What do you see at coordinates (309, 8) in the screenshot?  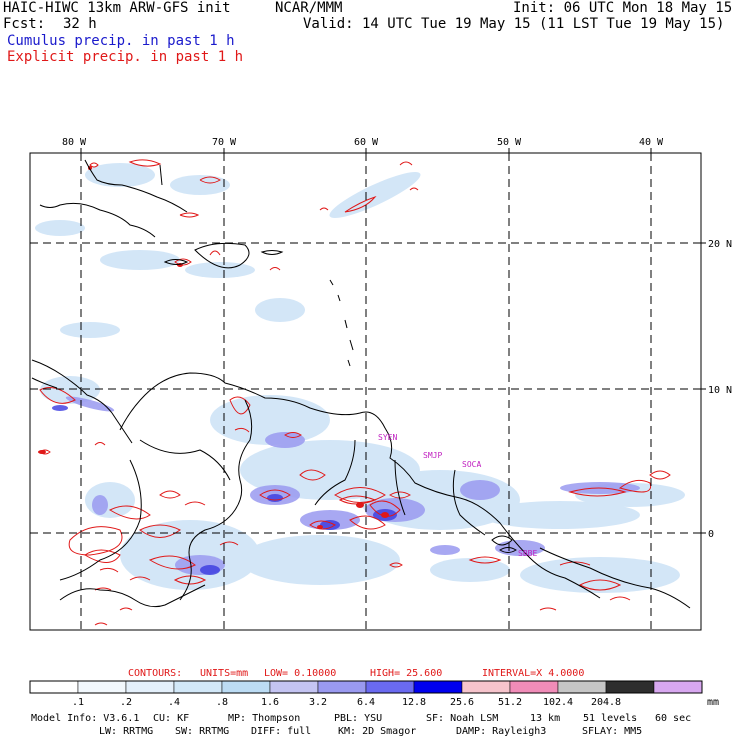 I see `org-label: NCAR/MMM` at bounding box center [309, 8].